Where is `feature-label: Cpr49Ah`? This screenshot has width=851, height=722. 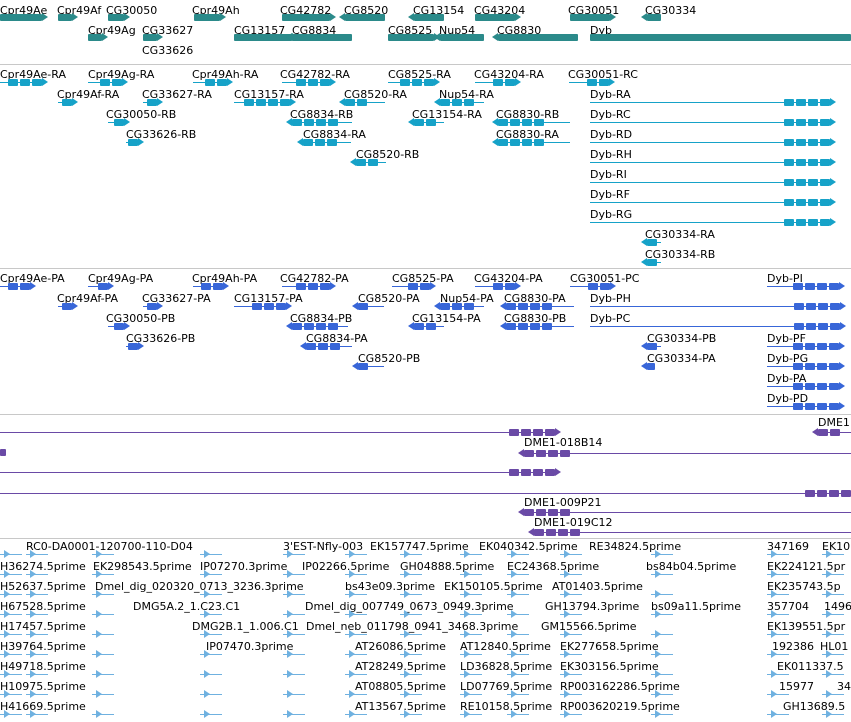
feature-label: Cpr49Ah is located at coordinates (216, 10).